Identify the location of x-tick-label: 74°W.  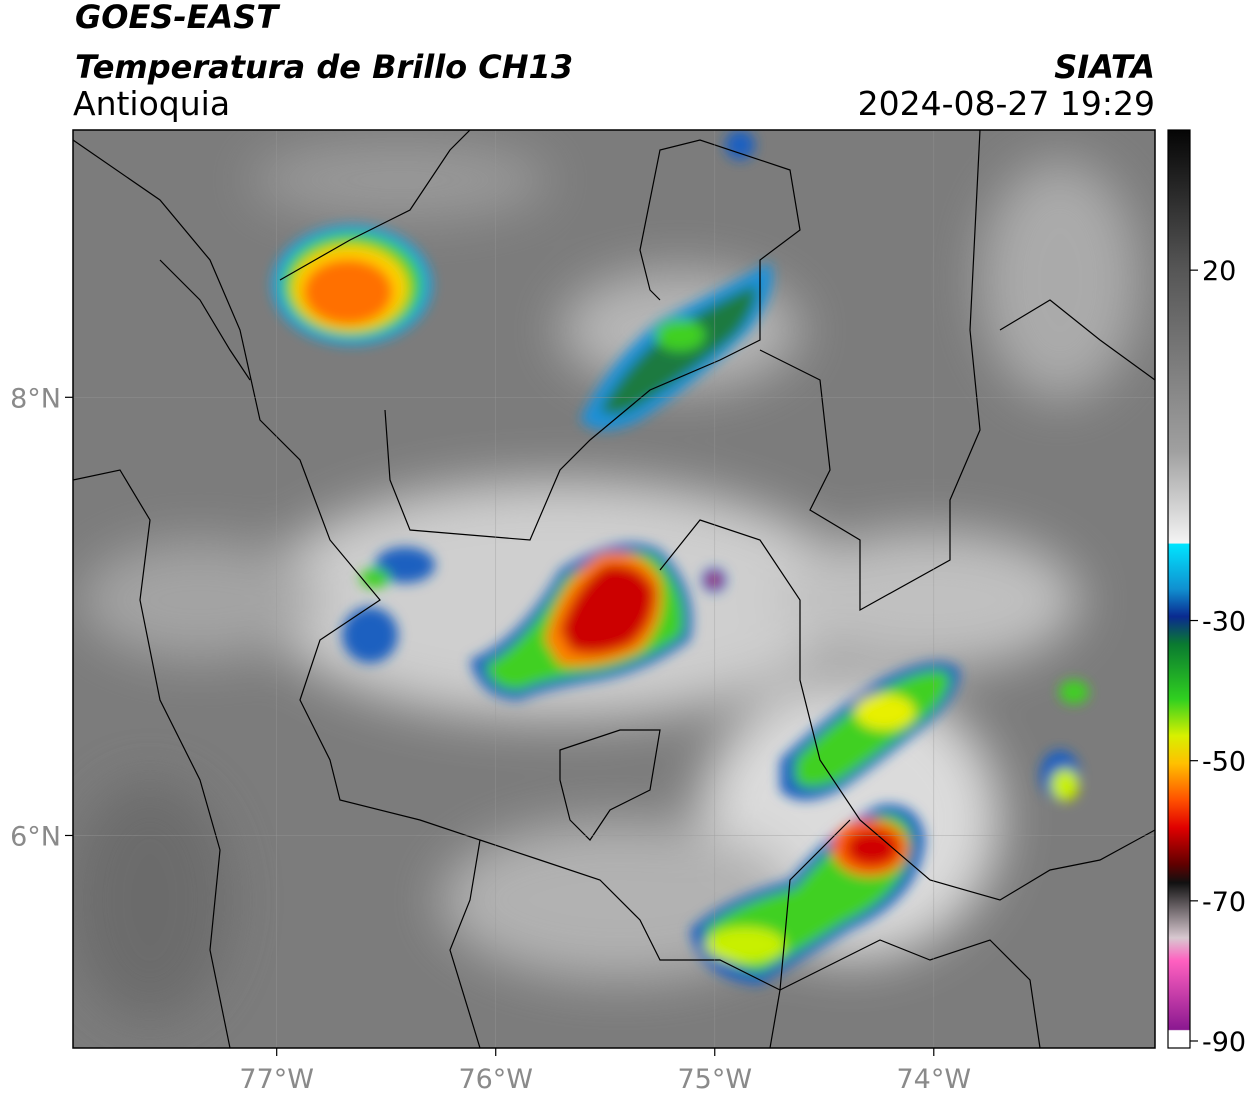
(934, 1079).